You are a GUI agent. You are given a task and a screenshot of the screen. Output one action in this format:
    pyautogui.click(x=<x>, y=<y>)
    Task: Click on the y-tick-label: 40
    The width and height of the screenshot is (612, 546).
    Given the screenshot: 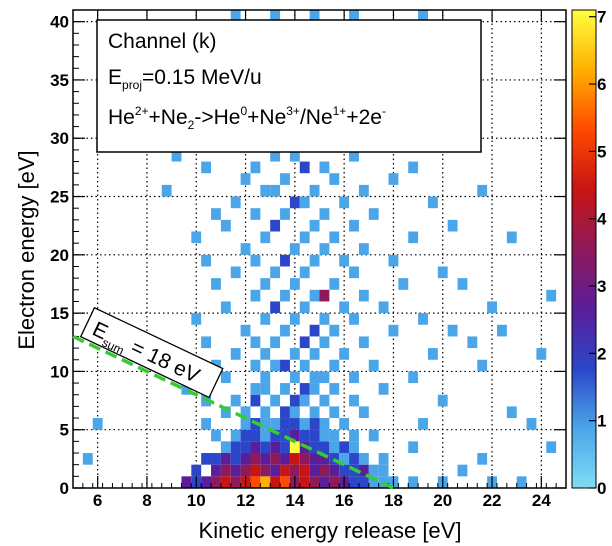 What is the action you would take?
    pyautogui.click(x=59, y=22)
    